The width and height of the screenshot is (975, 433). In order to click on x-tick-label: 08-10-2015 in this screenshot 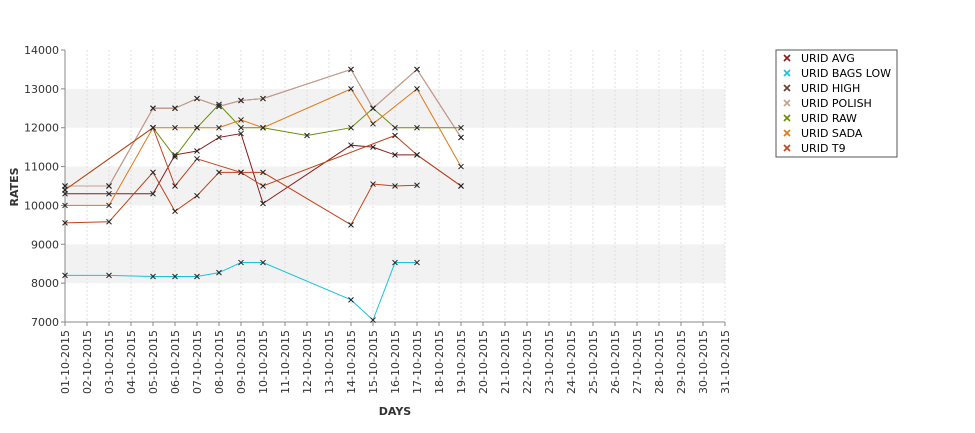, I will do `click(219, 362)`.